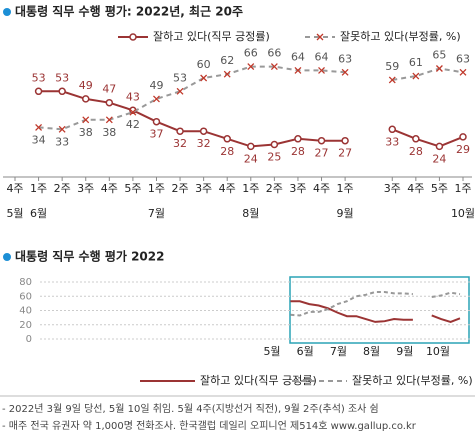 The width and height of the screenshot is (475, 439). Describe the element at coordinates (109, 89) in the screenshot. I see `value-label: 47` at that location.